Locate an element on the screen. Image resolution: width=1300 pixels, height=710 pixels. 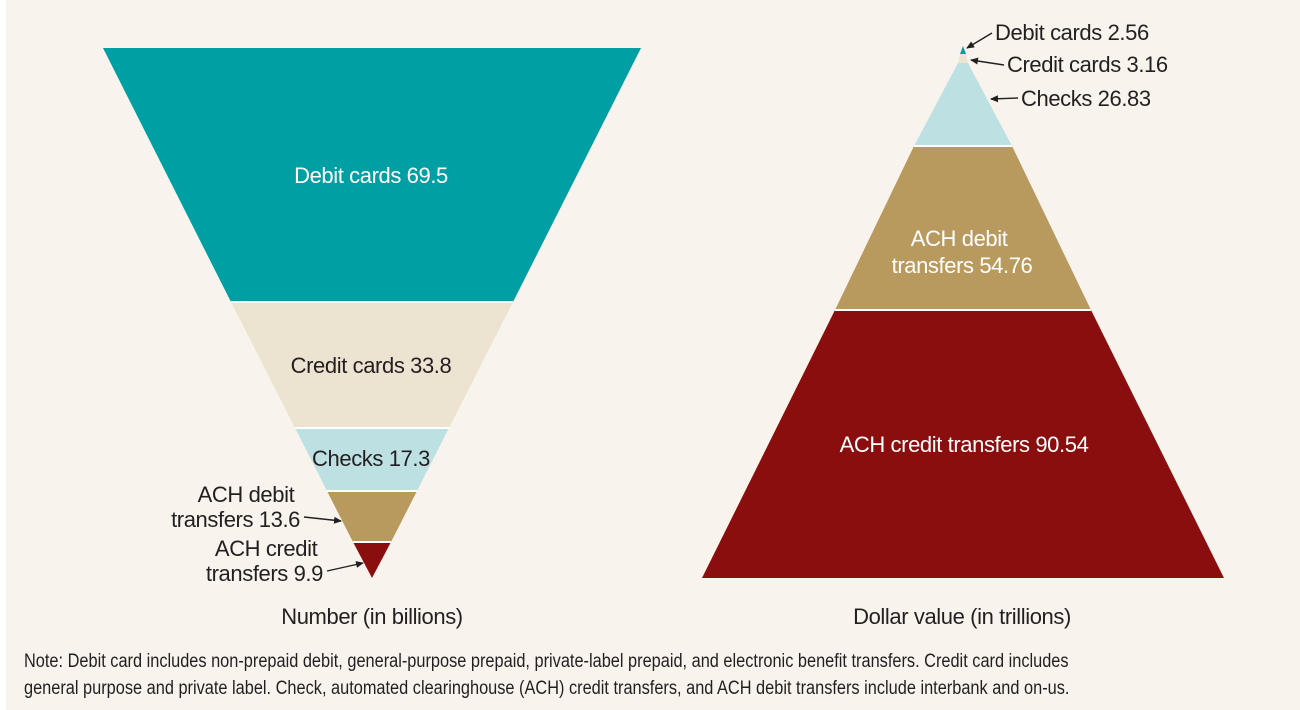
segment-credit-cards-value is located at coordinates (963, 58).